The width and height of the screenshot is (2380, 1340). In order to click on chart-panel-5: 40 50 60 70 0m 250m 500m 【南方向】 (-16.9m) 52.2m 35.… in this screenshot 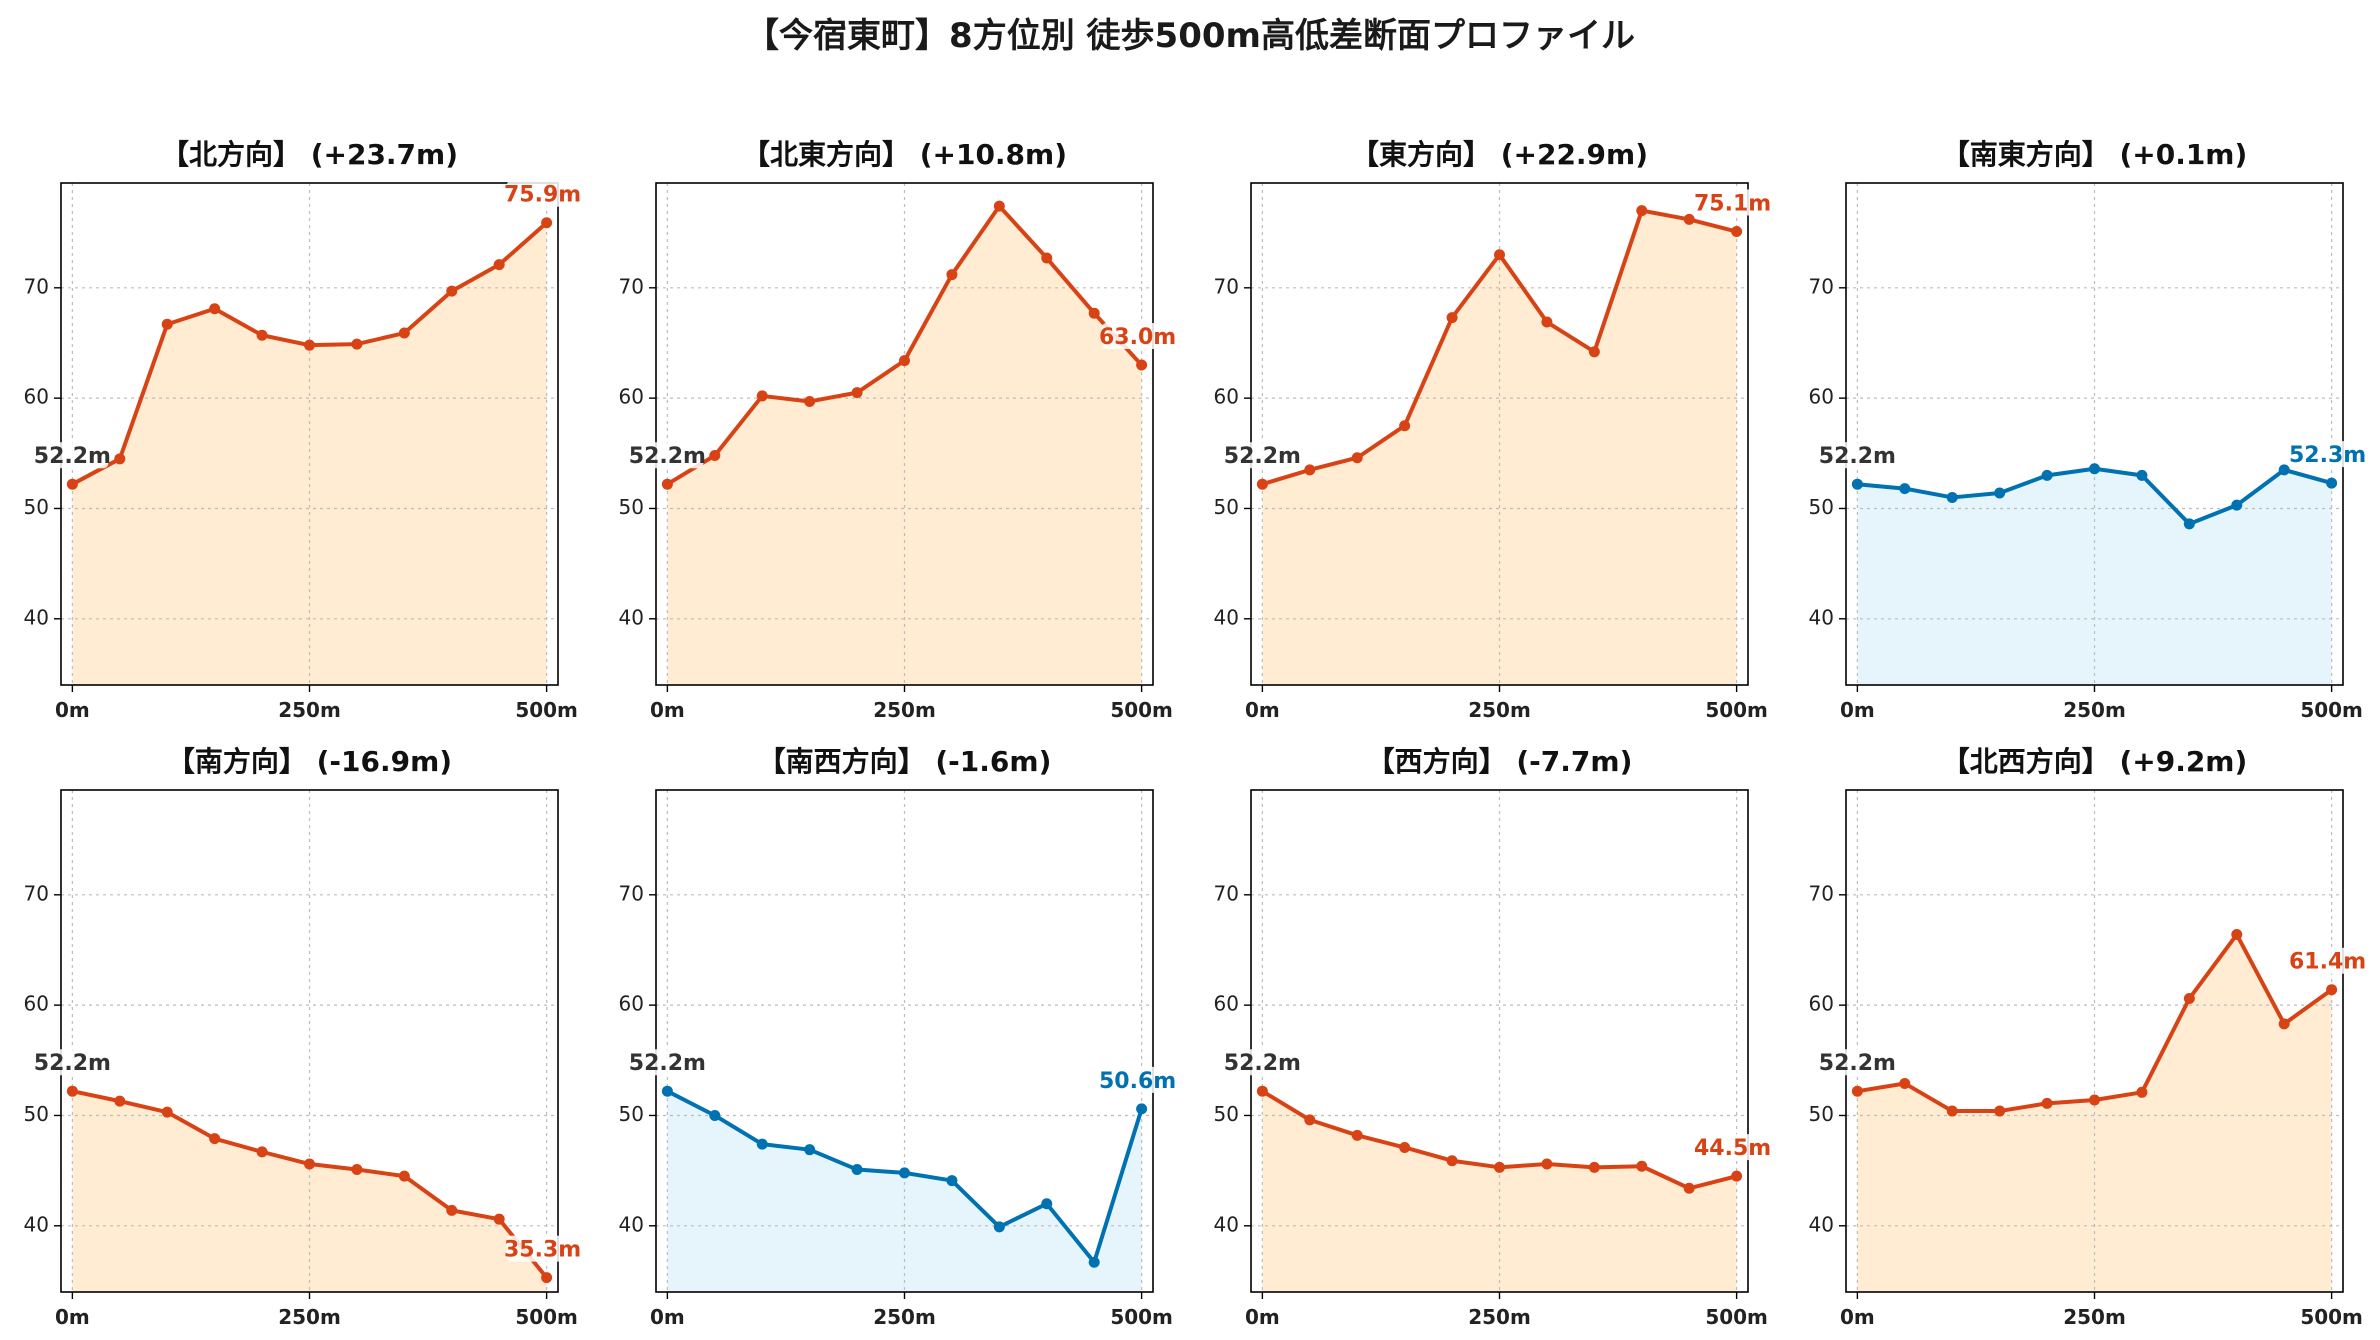, I will do `click(303, 1037)`.